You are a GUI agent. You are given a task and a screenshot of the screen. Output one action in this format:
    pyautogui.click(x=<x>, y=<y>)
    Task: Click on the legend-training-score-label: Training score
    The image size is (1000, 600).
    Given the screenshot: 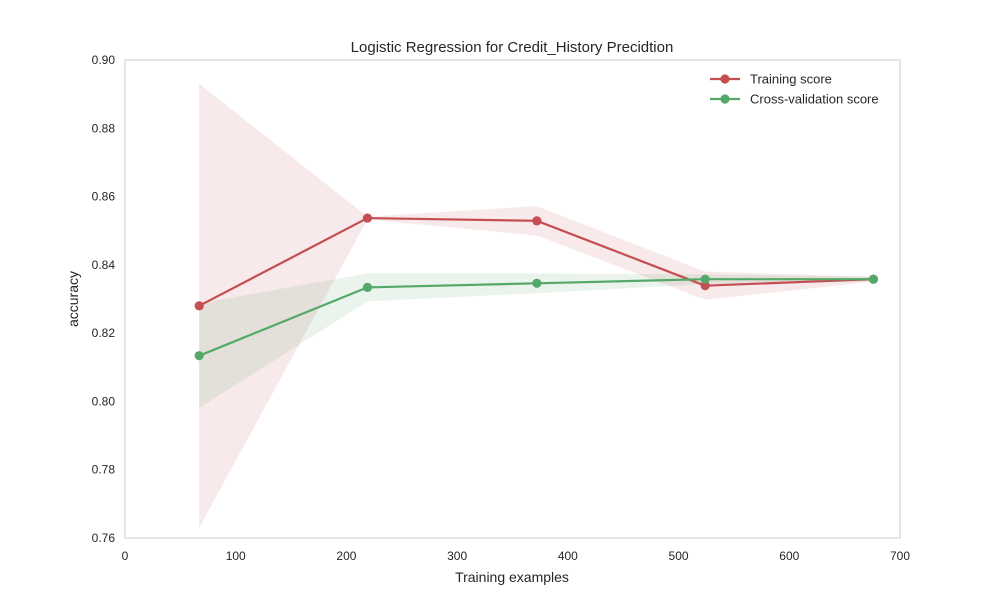 What is the action you would take?
    pyautogui.click(x=791, y=79)
    